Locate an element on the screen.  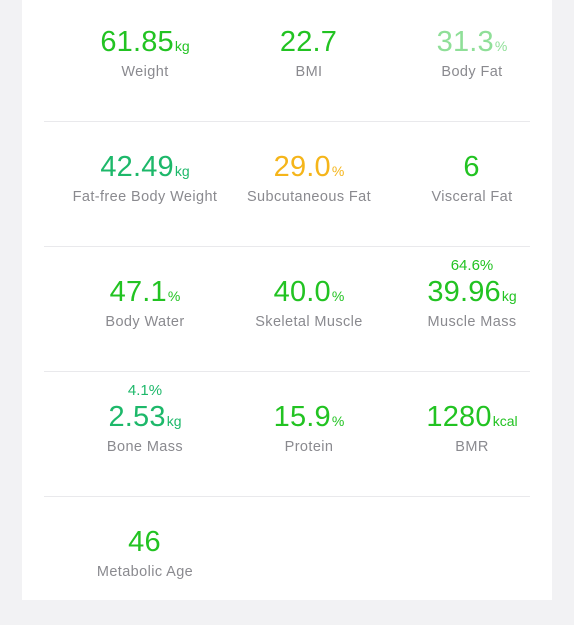
metric-value-line: 1280kcal is located at coordinates (472, 417).